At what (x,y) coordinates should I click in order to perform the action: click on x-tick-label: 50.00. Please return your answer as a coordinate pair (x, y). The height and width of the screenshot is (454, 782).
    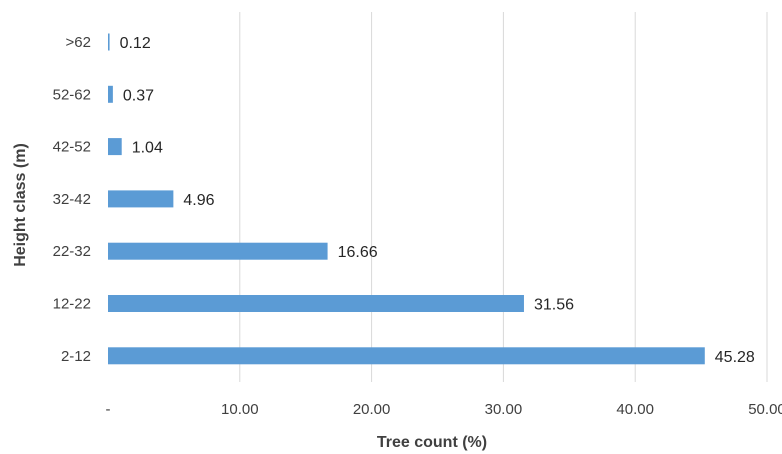
    Looking at the image, I should click on (765, 409).